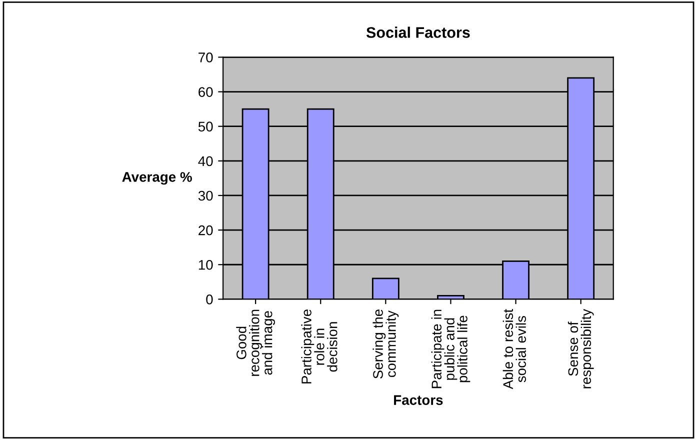 The width and height of the screenshot is (697, 440). Describe the element at coordinates (385, 344) in the screenshot. I see `x-tick-label: Serving the community` at that location.